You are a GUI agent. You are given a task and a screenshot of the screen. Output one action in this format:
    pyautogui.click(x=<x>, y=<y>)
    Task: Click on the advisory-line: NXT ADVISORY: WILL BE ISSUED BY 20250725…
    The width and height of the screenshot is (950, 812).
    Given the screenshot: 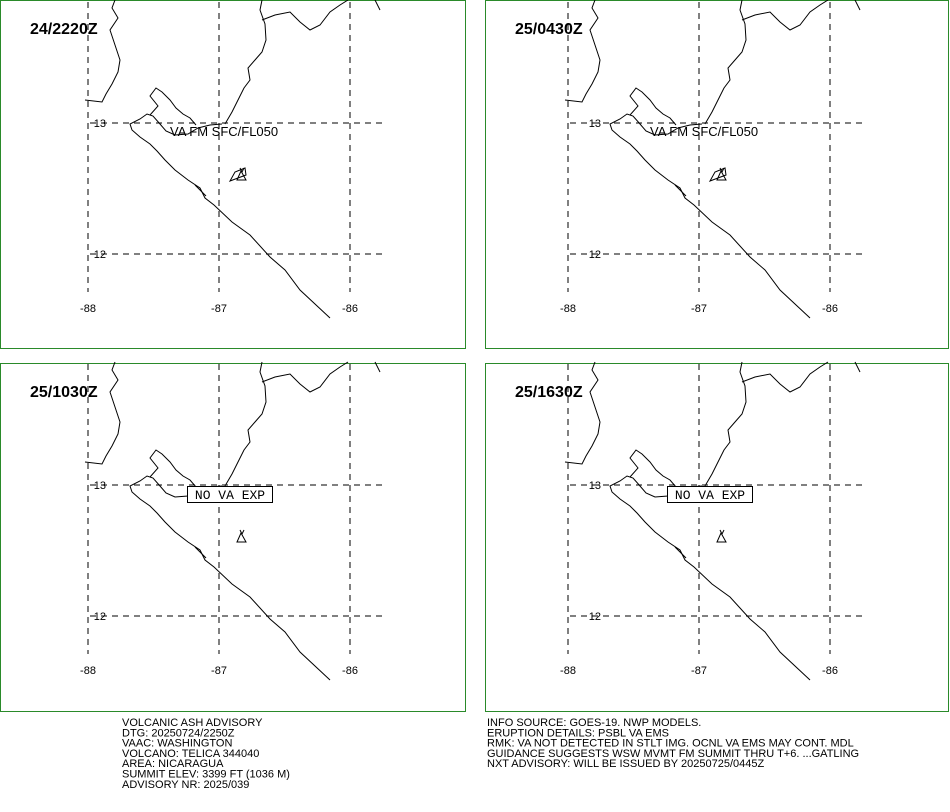 What is the action you would take?
    pyautogui.click(x=625, y=764)
    